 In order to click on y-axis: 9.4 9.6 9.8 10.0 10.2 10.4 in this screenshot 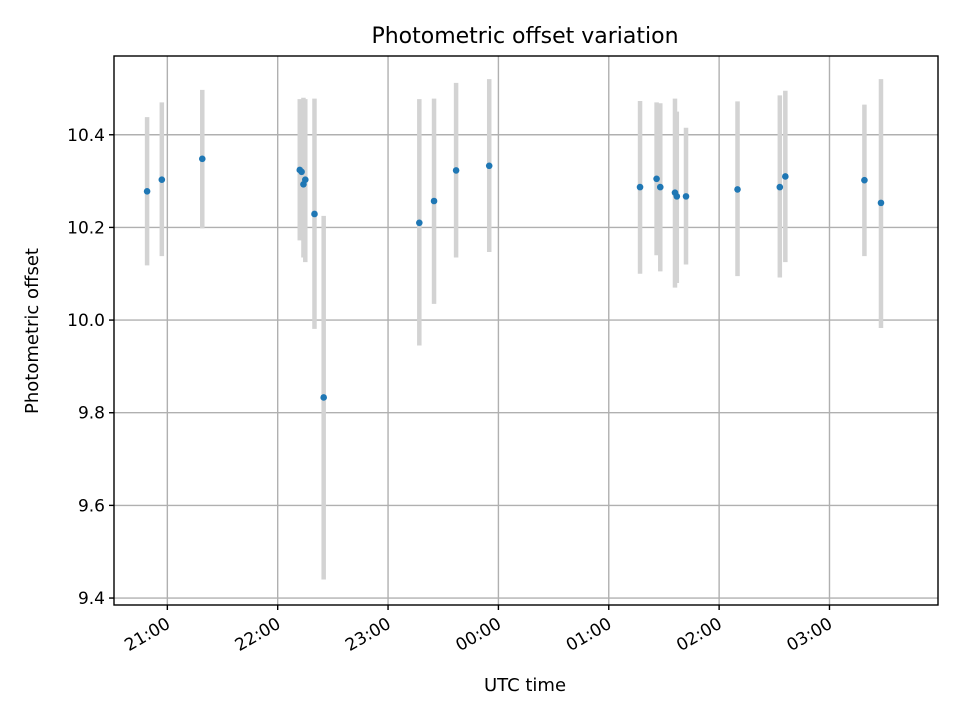, I will do `click(90, 367)`.